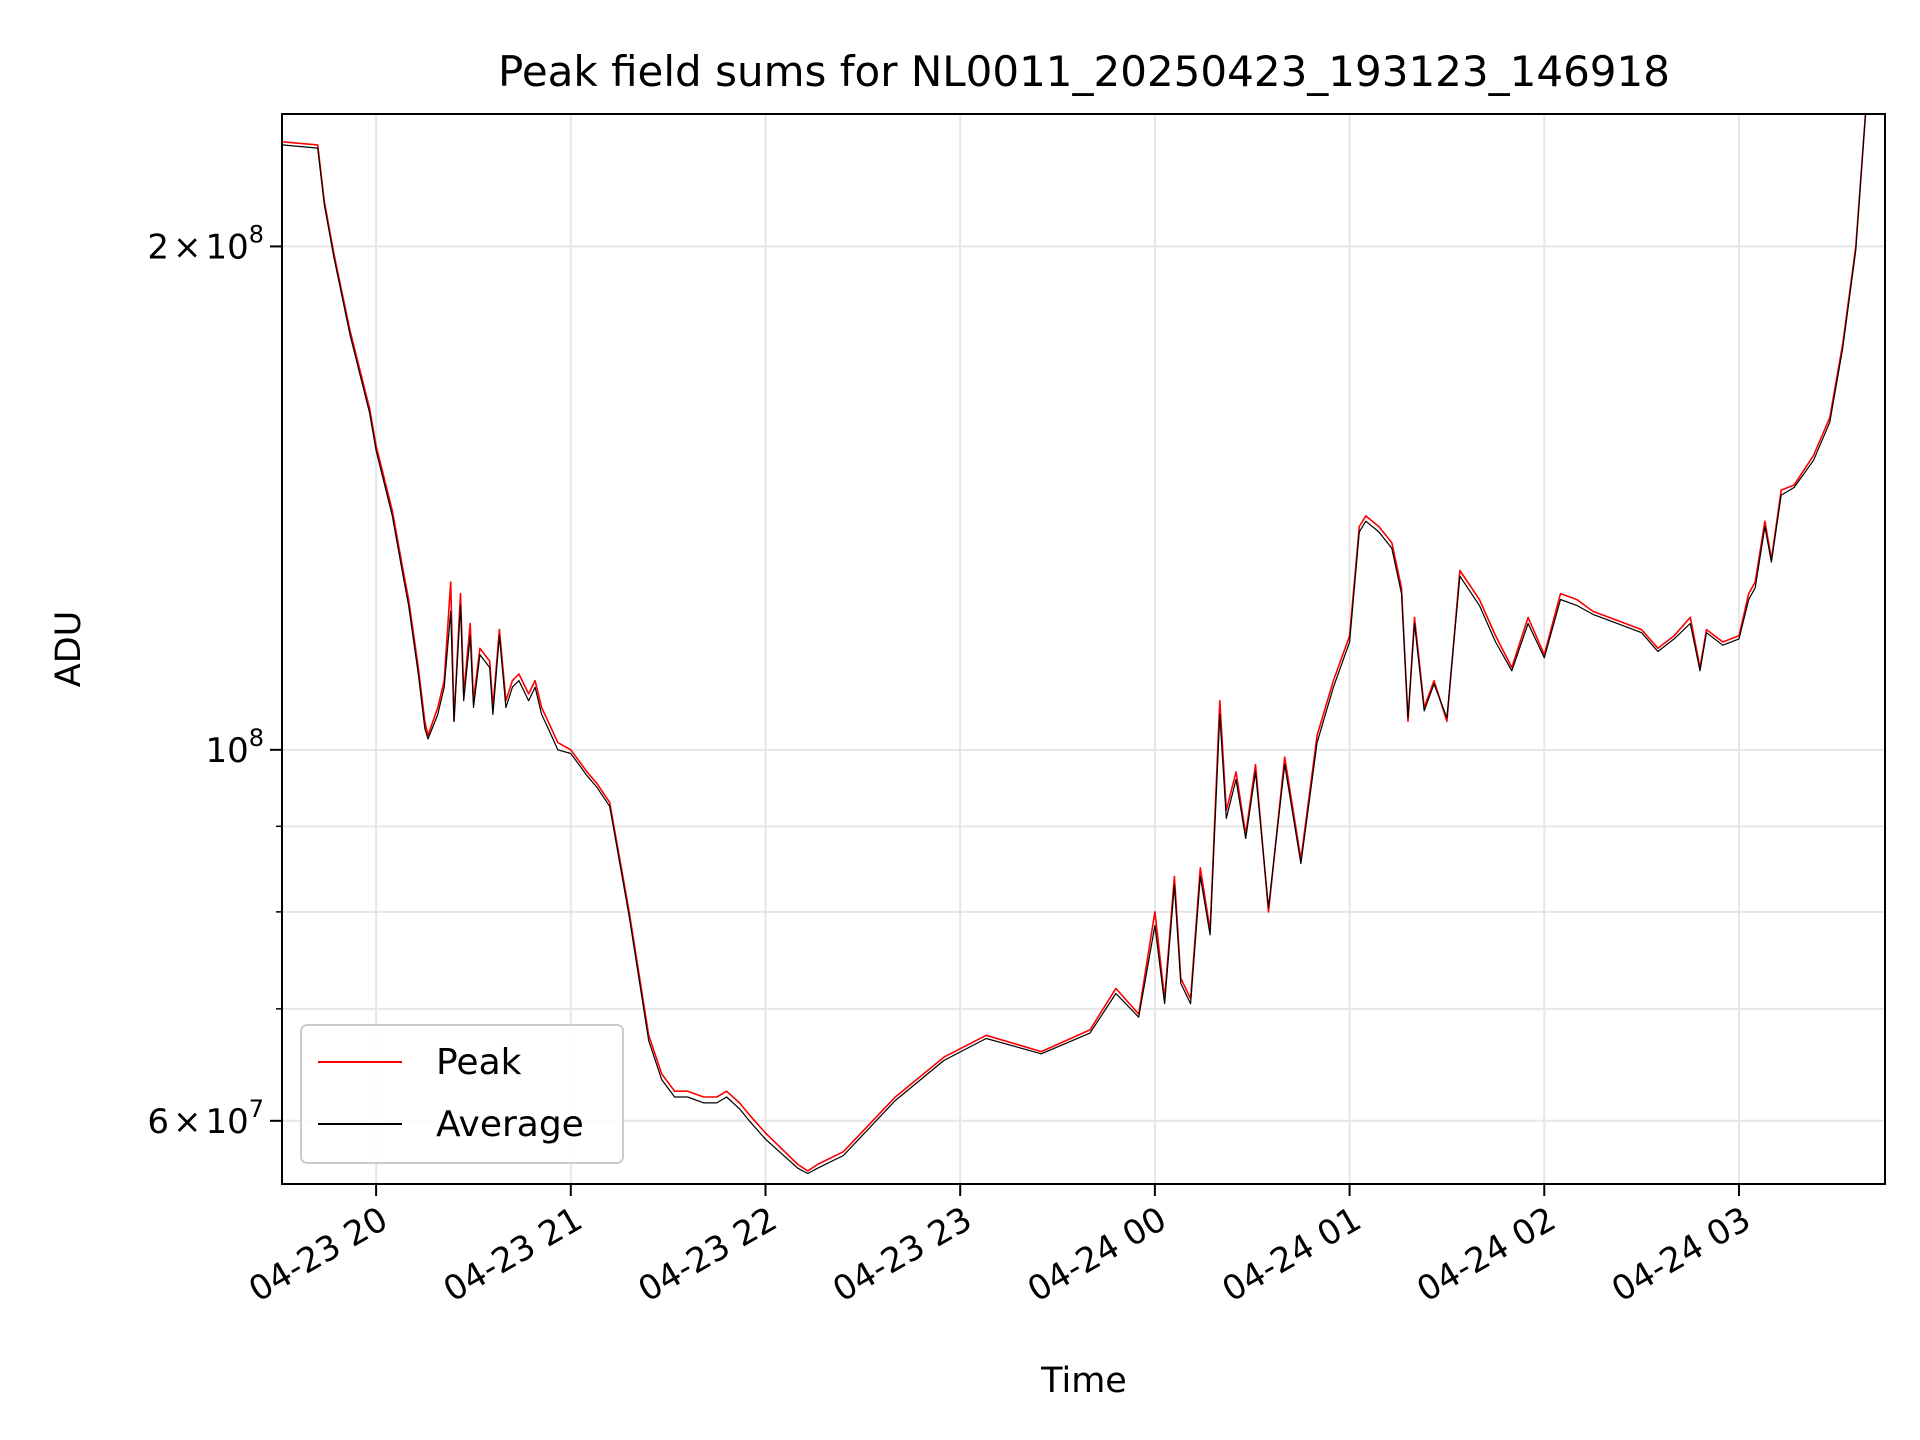 This screenshot has width=1920, height=1440. I want to click on legend: Peak Average, so click(462, 1094).